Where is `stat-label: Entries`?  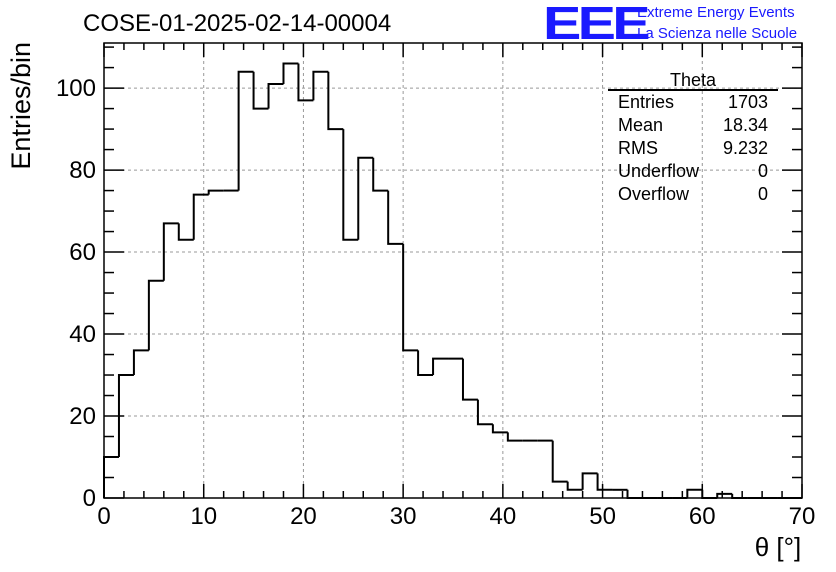 stat-label: Entries is located at coordinates (646, 102).